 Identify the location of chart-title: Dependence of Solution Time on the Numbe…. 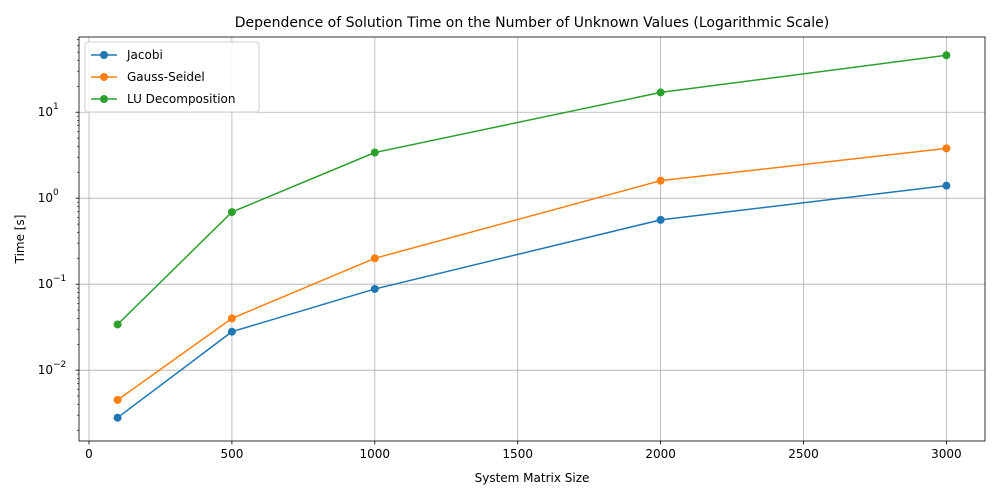
(532, 23).